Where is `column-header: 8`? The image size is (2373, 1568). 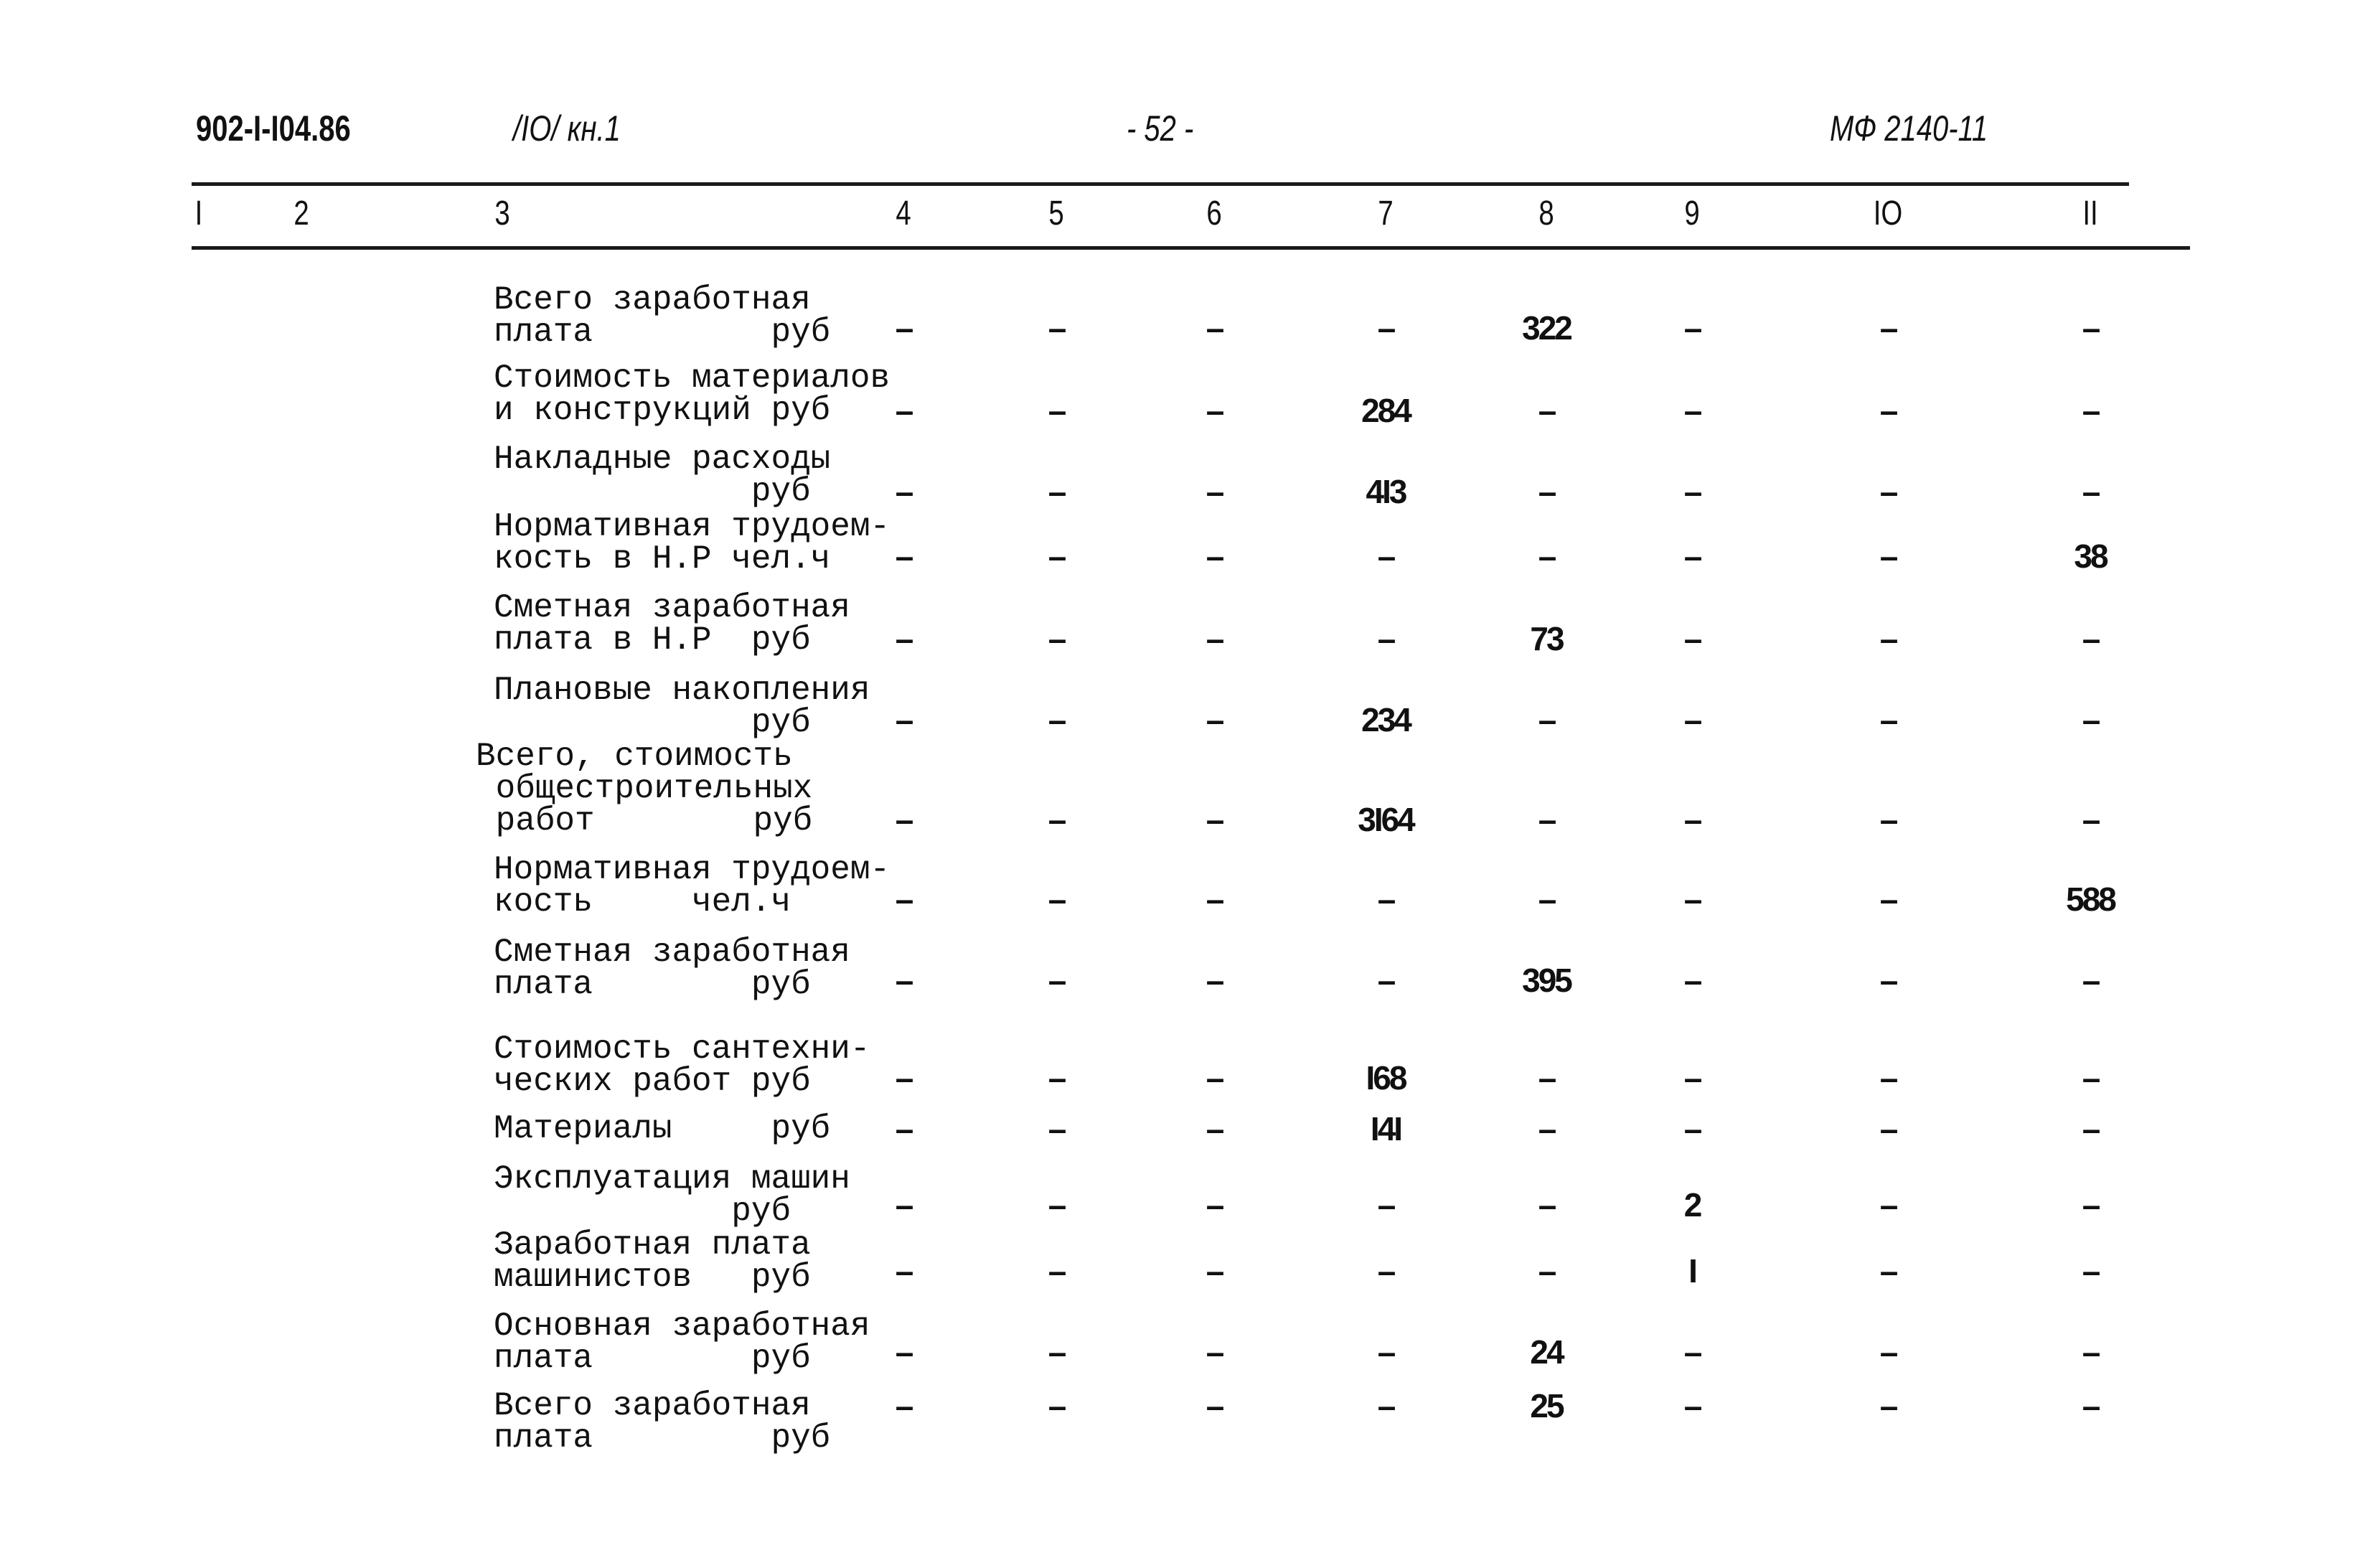 column-header: 8 is located at coordinates (1546, 213).